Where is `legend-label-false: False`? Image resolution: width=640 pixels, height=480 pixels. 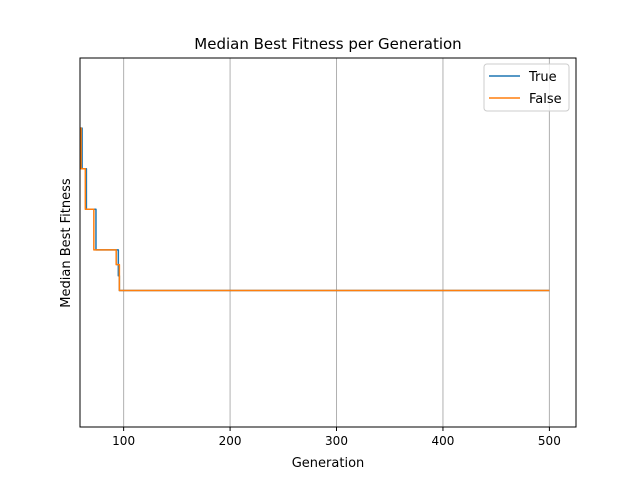 legend-label-false: False is located at coordinates (545, 99).